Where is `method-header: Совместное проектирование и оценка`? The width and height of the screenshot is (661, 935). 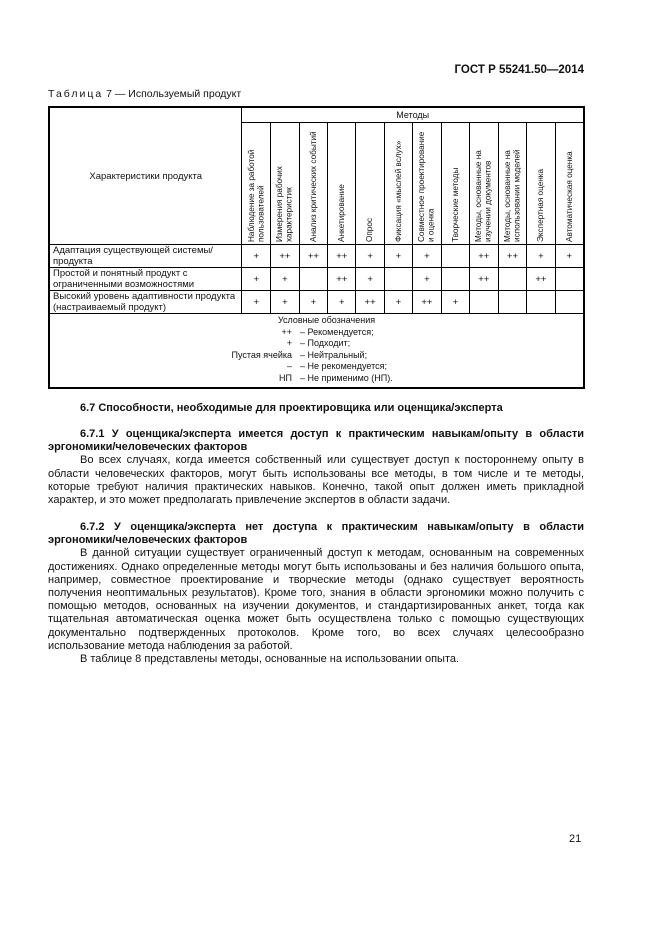
method-header: Совместное проектирование и оценка is located at coordinates (427, 183).